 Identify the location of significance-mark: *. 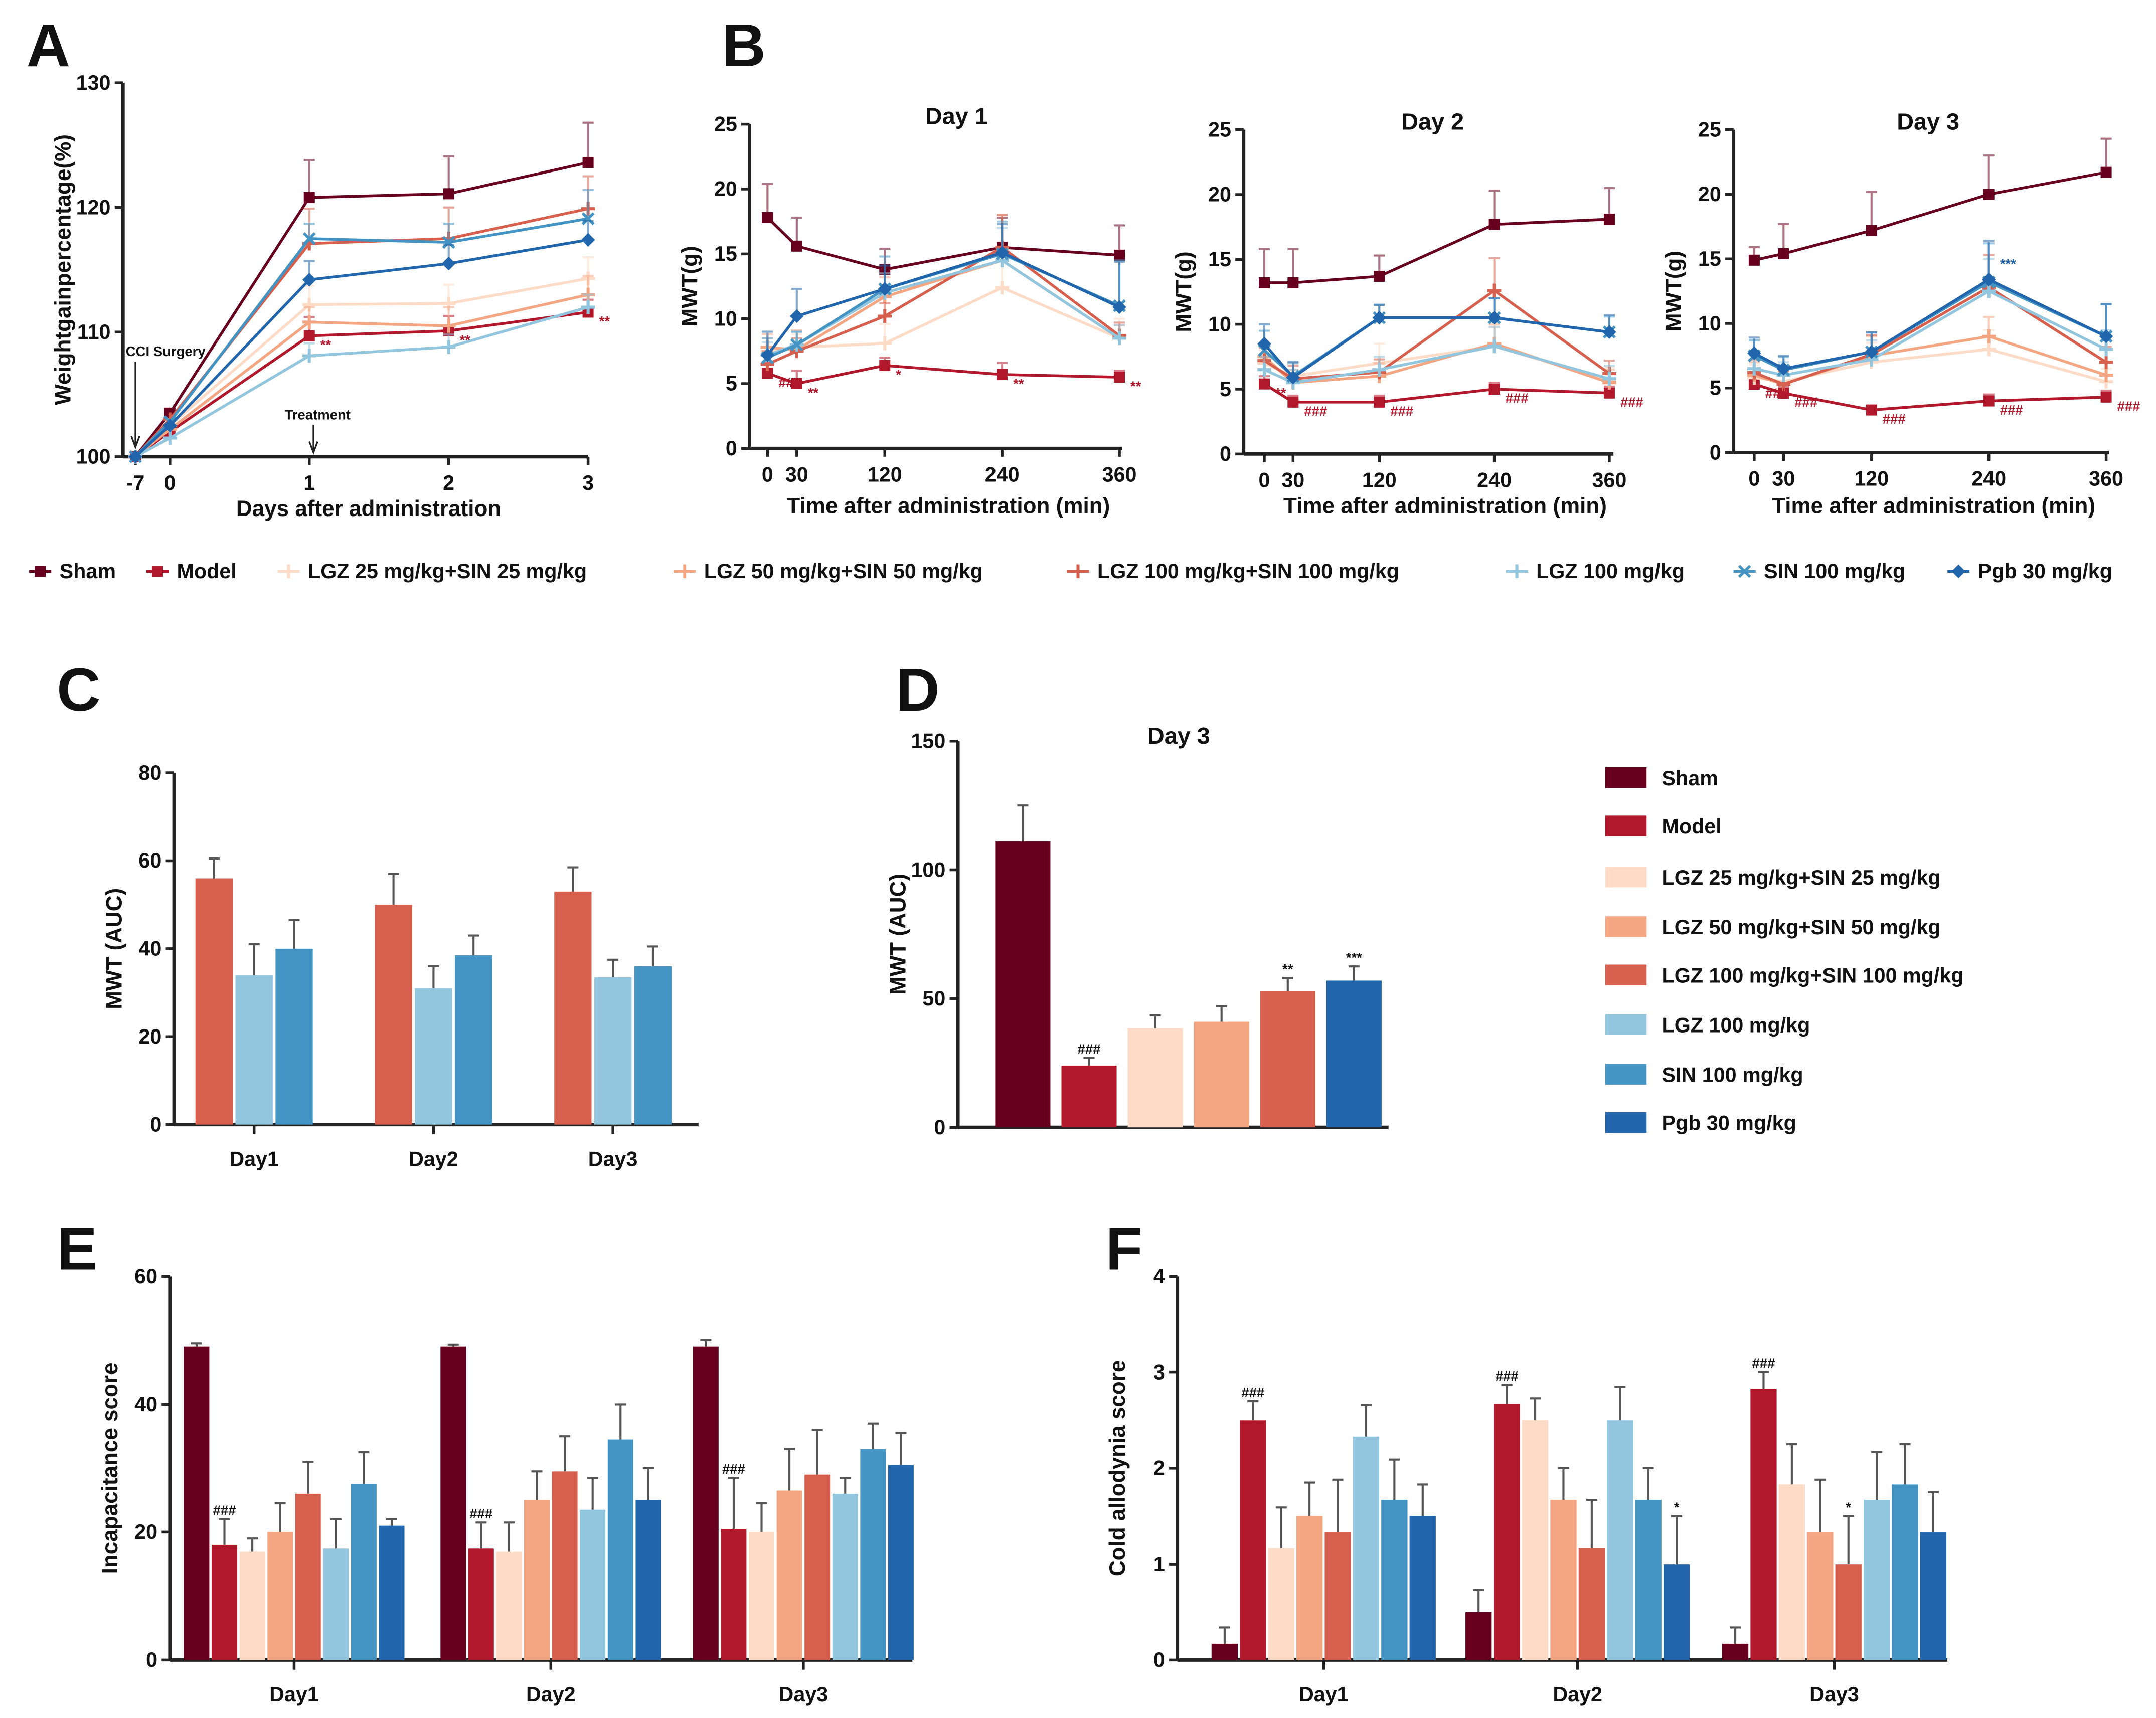
(898, 375).